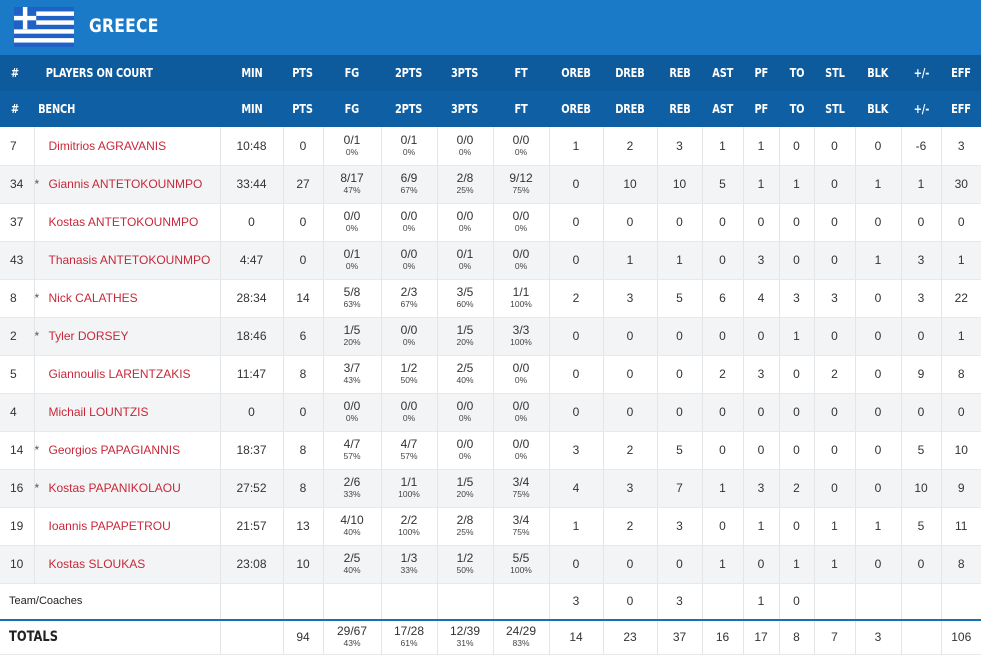 This screenshot has width=981, height=657. What do you see at coordinates (17, 184) in the screenshot?
I see `player-number: 34` at bounding box center [17, 184].